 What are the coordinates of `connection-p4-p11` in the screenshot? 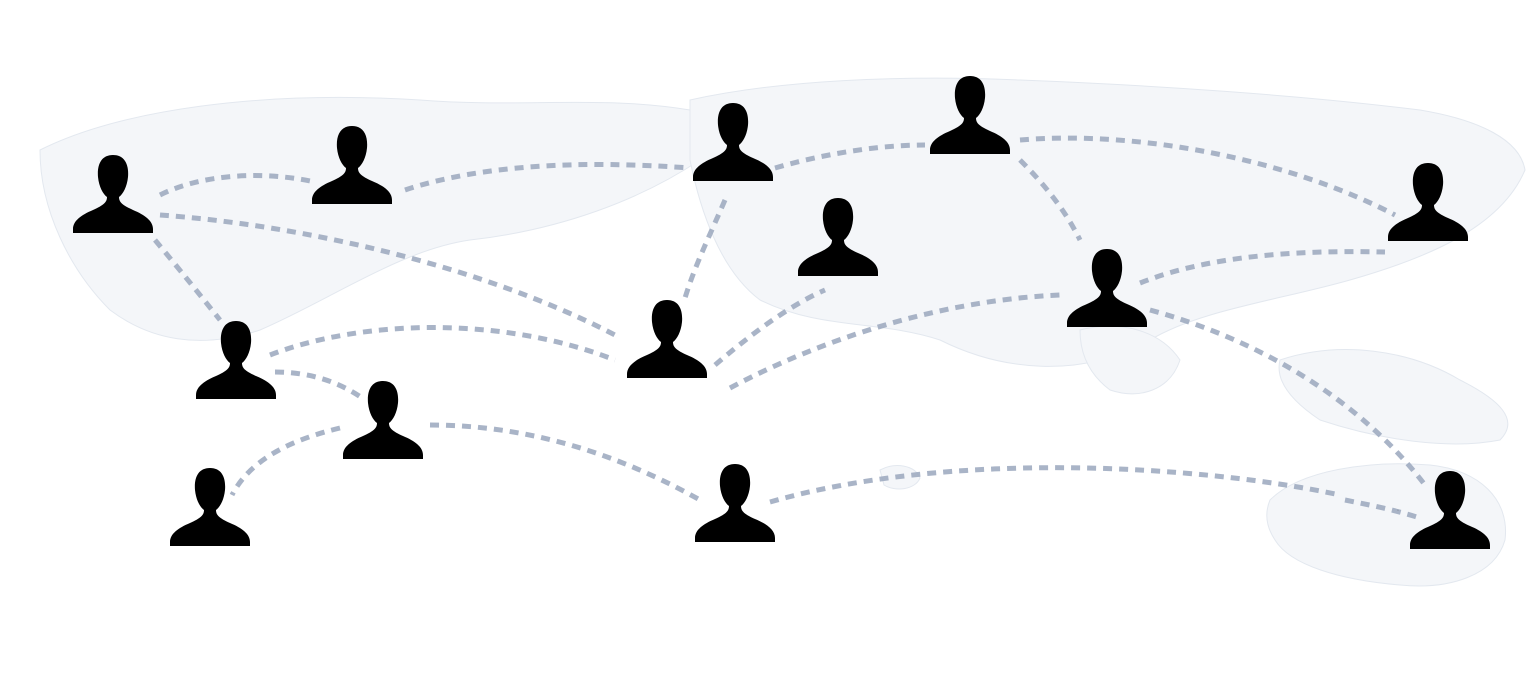 It's located at (1050, 200).